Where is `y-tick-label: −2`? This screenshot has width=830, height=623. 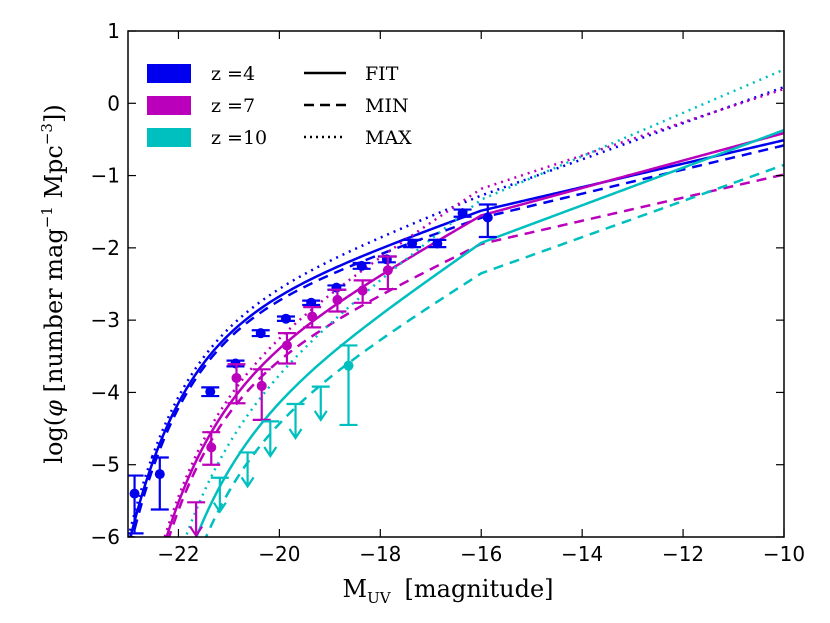 y-tick-label: −2 is located at coordinates (105, 248).